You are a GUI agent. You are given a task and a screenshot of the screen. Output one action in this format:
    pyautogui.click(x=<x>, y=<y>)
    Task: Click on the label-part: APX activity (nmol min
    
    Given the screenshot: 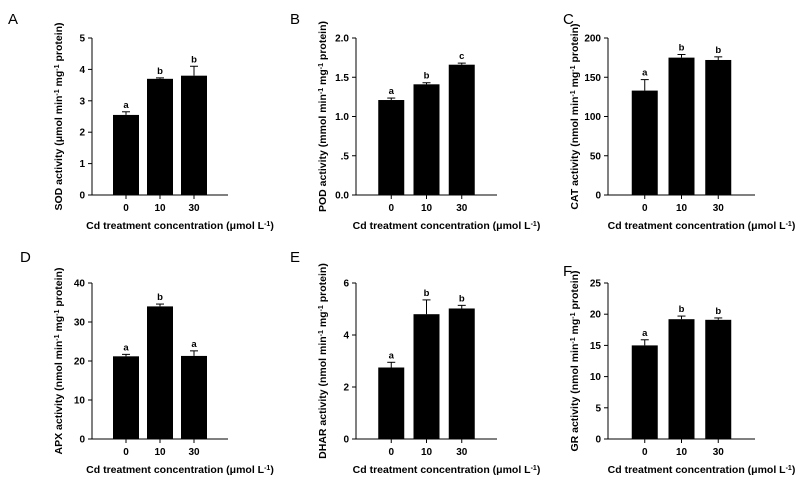 What is the action you would take?
    pyautogui.click(x=59, y=398)
    